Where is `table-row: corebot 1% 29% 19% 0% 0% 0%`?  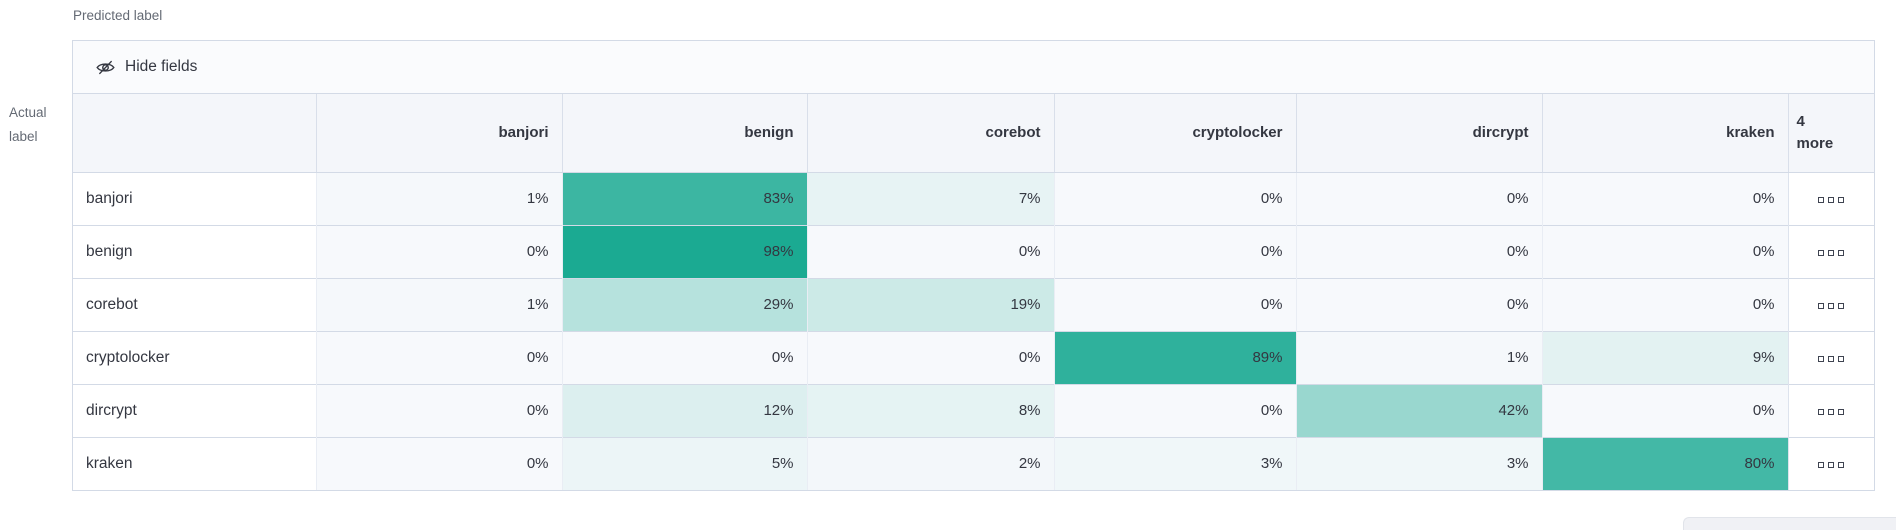
table-row: corebot 1% 29% 19% 0% 0% 0% is located at coordinates (973, 304).